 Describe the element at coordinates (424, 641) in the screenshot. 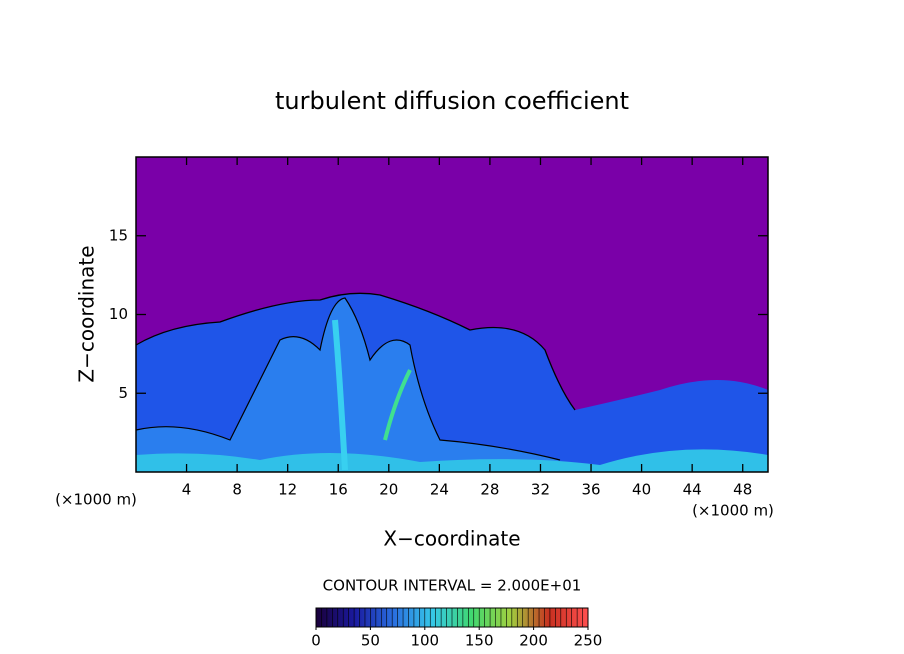

I see `colorbar-tick-label: 100` at that location.